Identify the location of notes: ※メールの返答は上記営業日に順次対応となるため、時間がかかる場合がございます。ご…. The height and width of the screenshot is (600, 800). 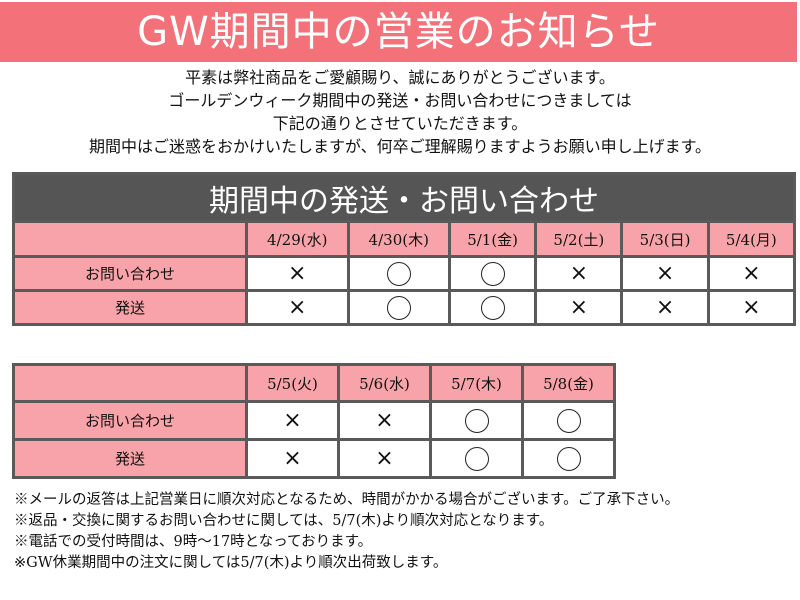
(346, 532).